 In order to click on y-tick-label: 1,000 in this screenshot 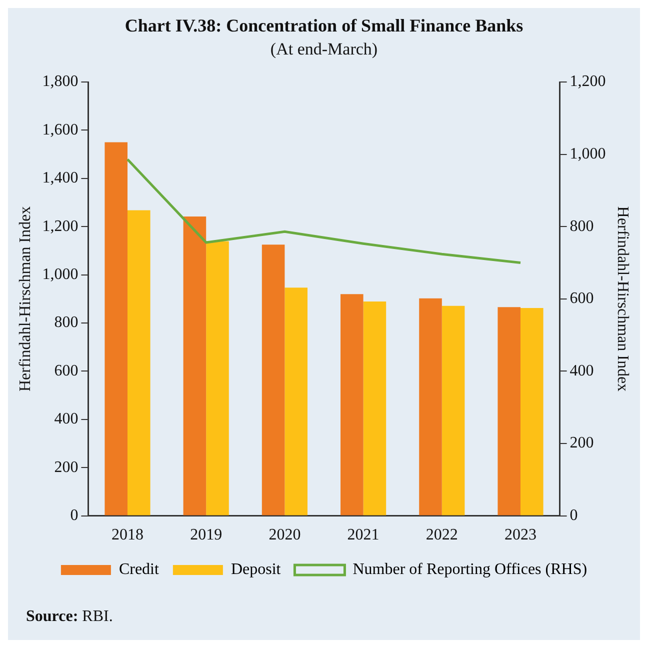, I will do `click(60, 275)`.